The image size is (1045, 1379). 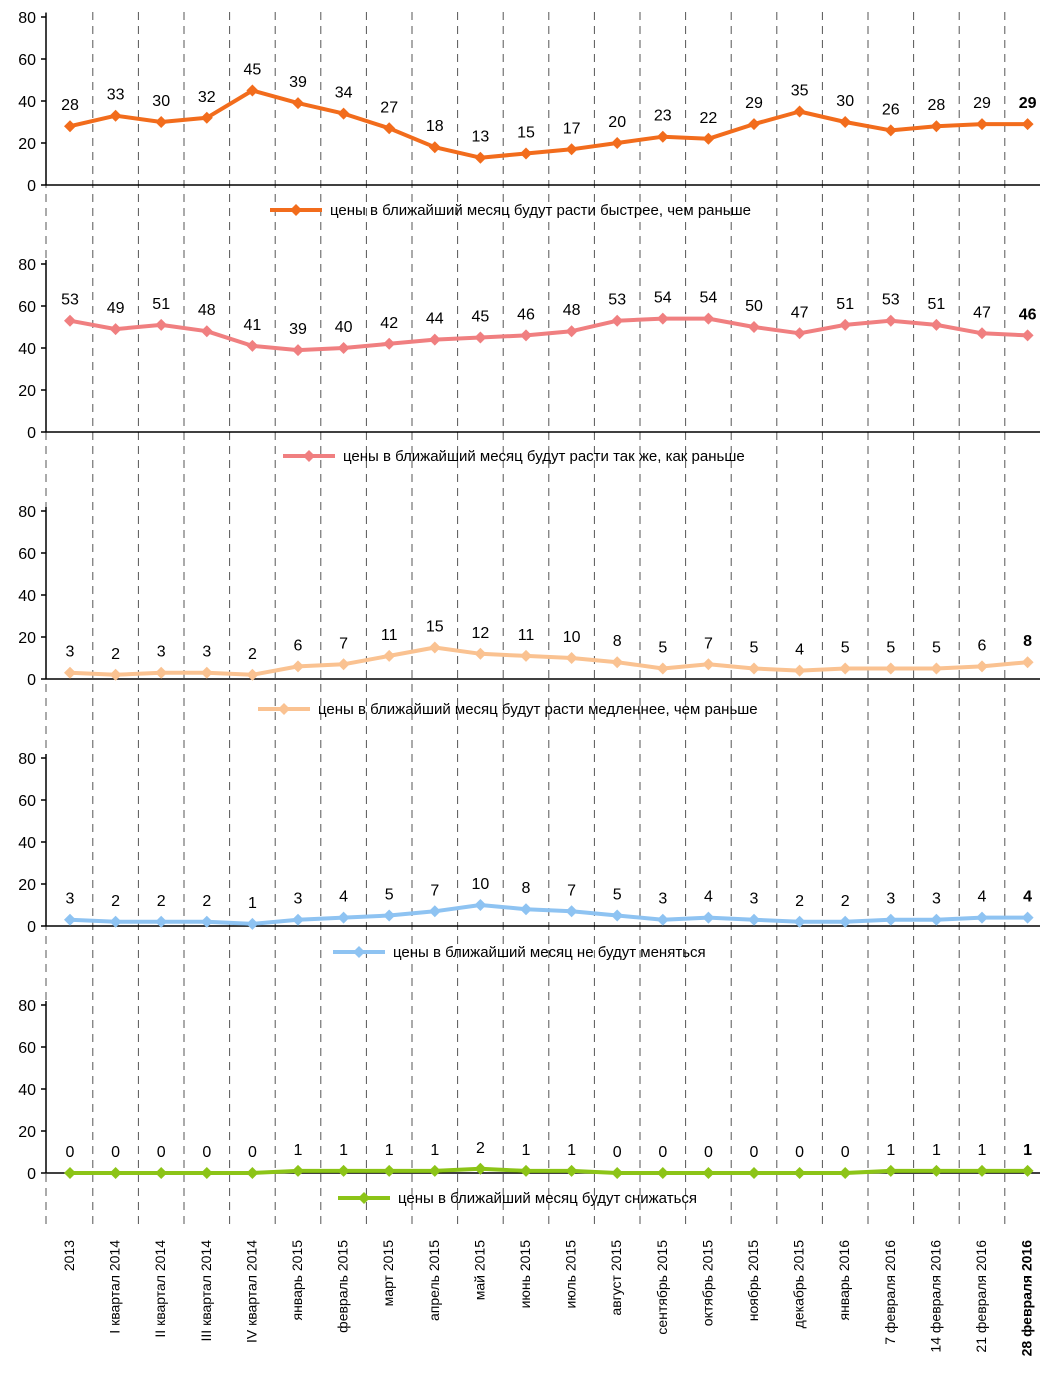 I want to click on series-line, so click(x=548, y=661).